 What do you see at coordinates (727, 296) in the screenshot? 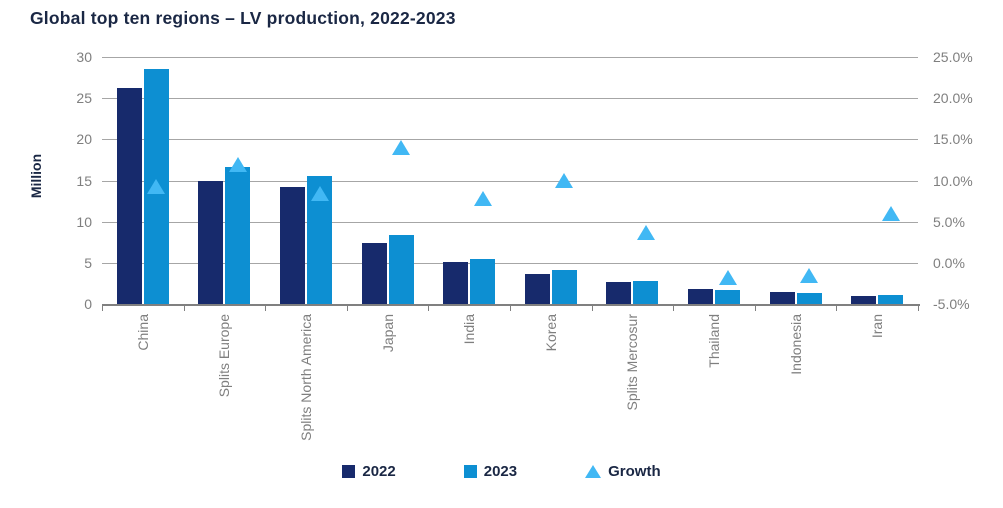
I see `bar-2023-thailand` at bounding box center [727, 296].